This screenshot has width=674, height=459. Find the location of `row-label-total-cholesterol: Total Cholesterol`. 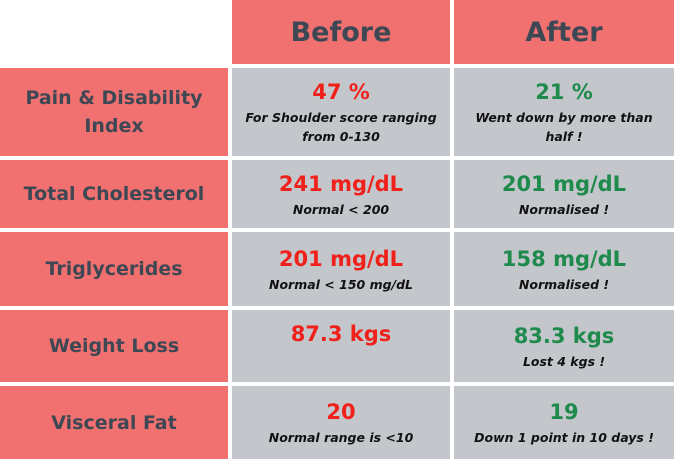

row-label-total-cholesterol: Total Cholesterol is located at coordinates (114, 194).